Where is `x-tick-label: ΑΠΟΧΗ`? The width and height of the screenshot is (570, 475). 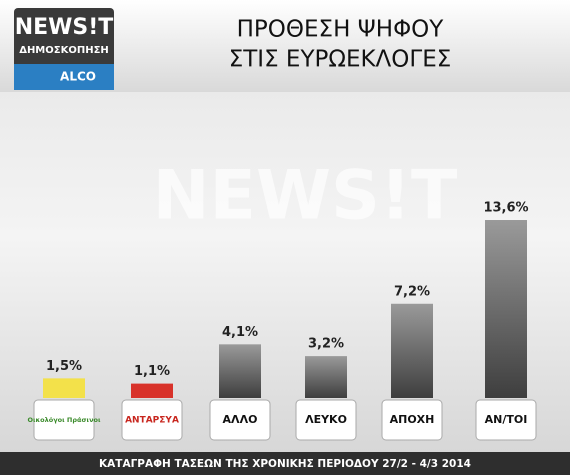 x-tick-label: ΑΠΟΧΗ is located at coordinates (412, 419).